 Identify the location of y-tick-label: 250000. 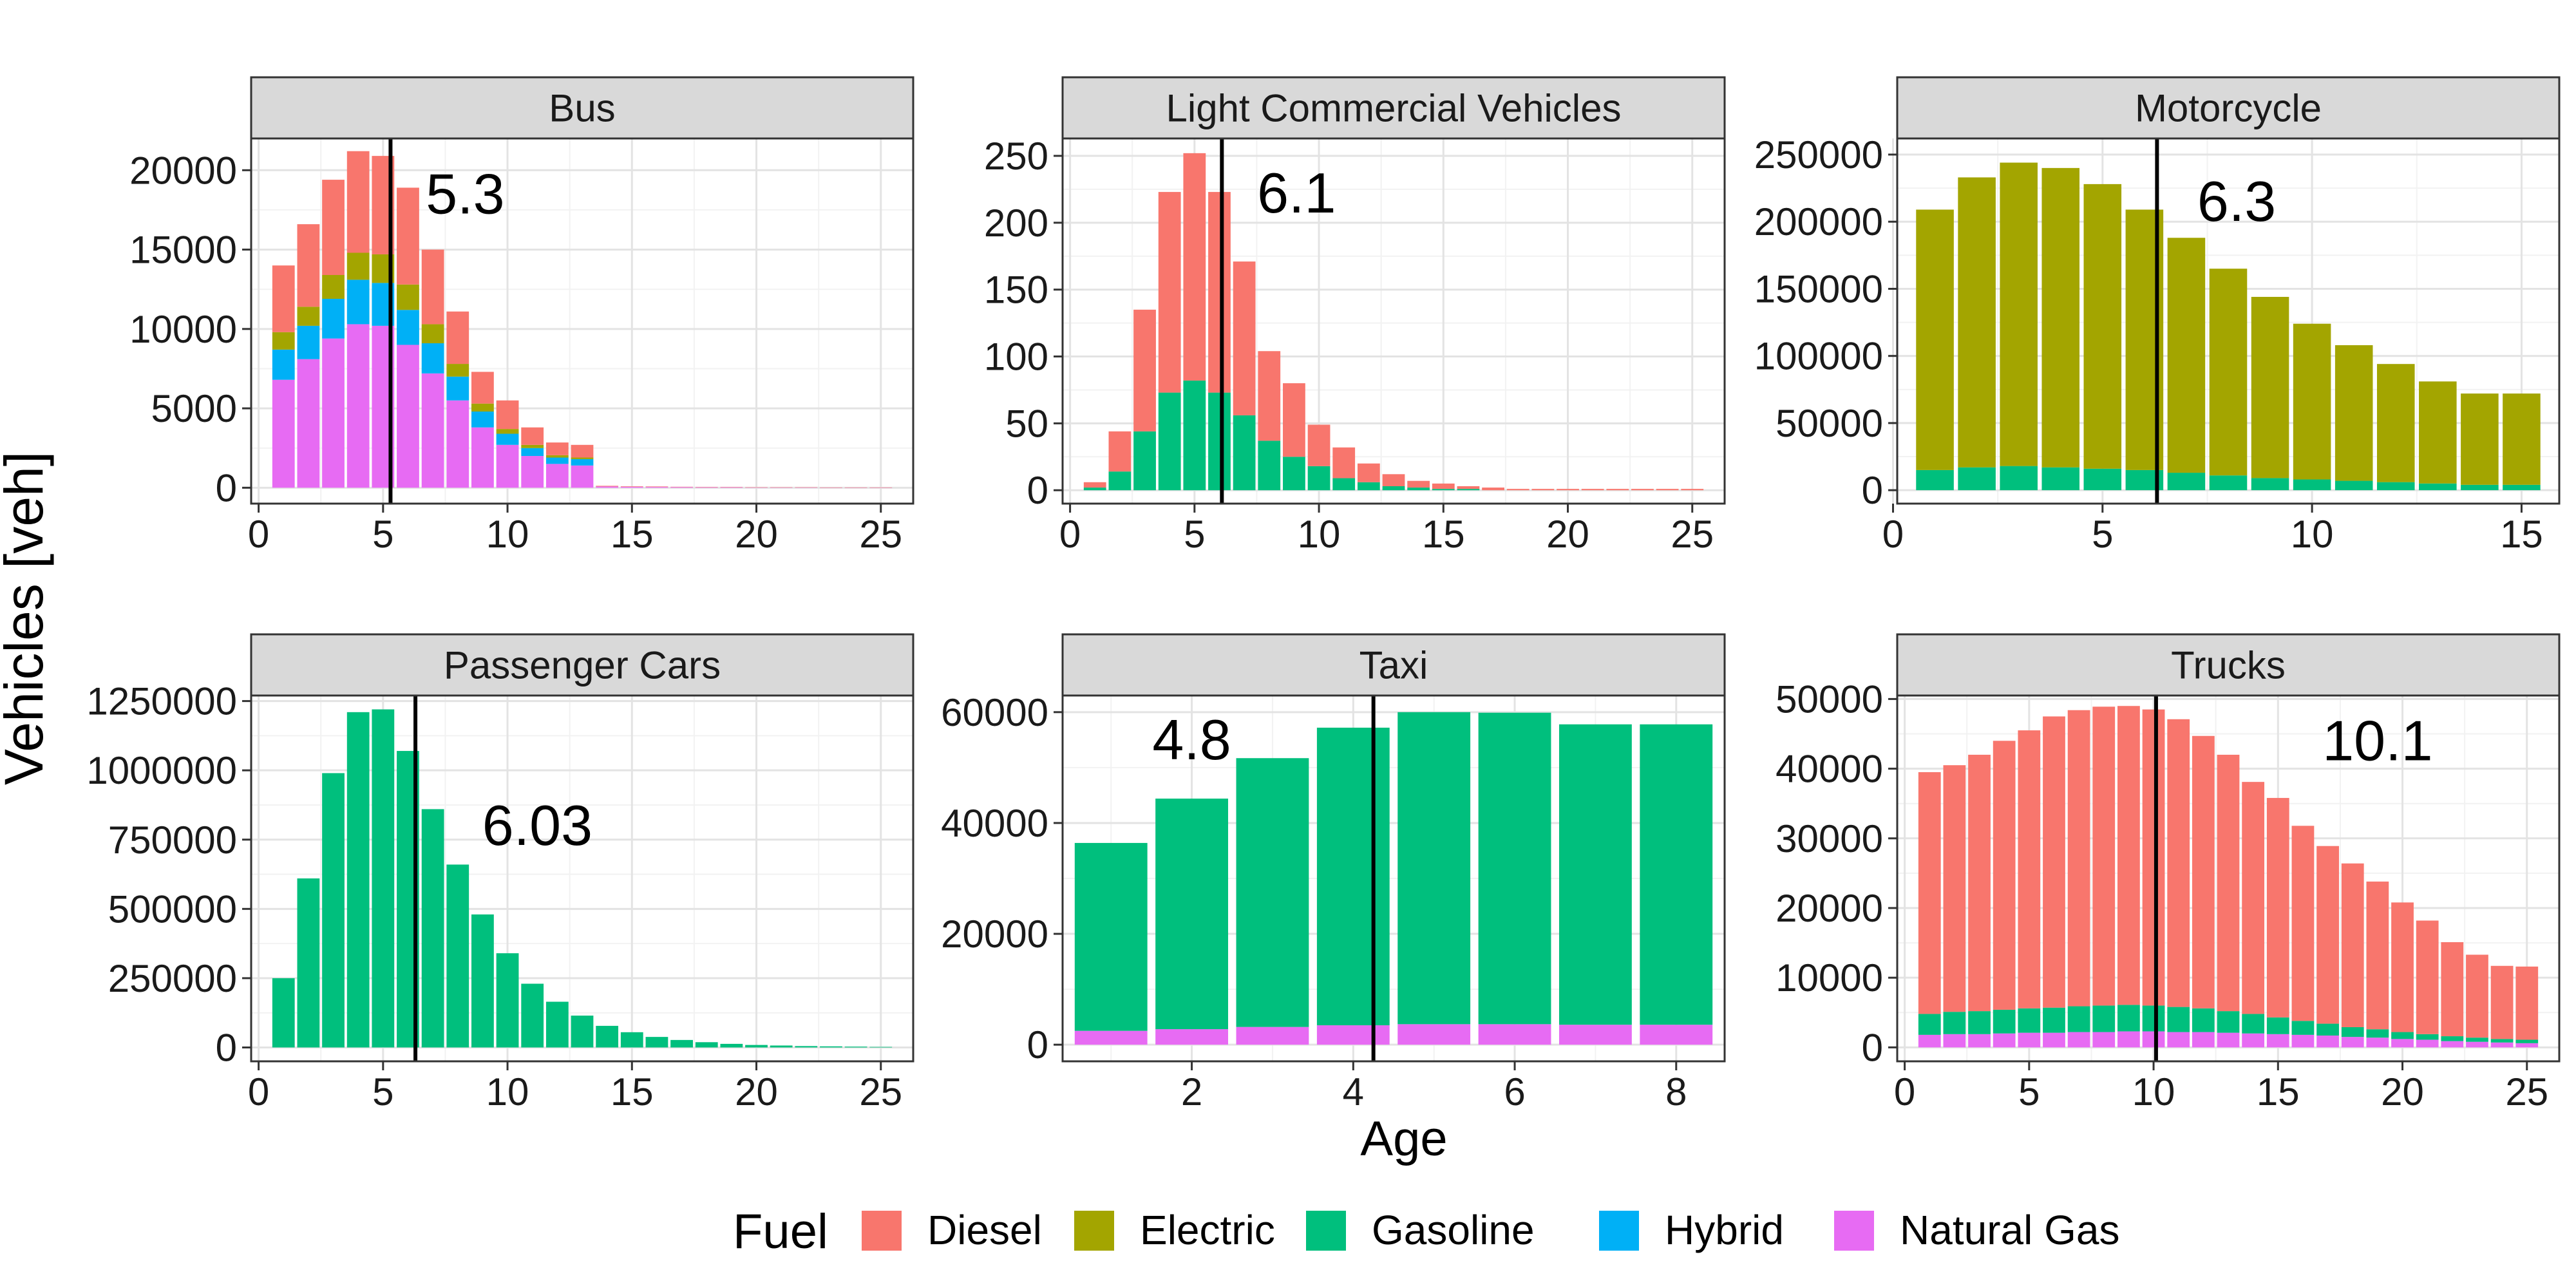
(173, 978).